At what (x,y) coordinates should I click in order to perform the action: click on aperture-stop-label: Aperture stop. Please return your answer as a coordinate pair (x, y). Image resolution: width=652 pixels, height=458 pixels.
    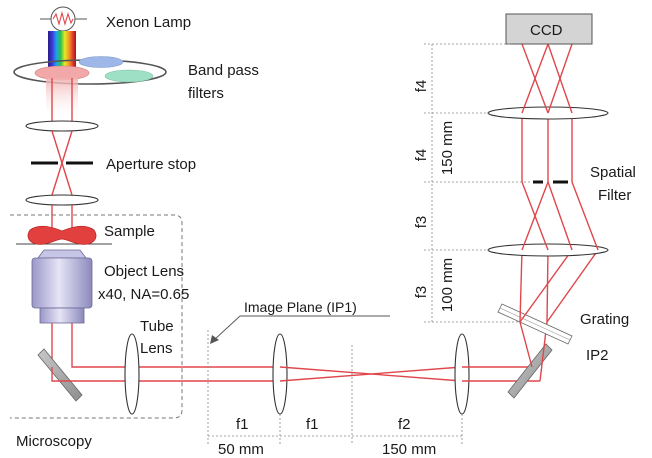
    Looking at the image, I should click on (151, 164).